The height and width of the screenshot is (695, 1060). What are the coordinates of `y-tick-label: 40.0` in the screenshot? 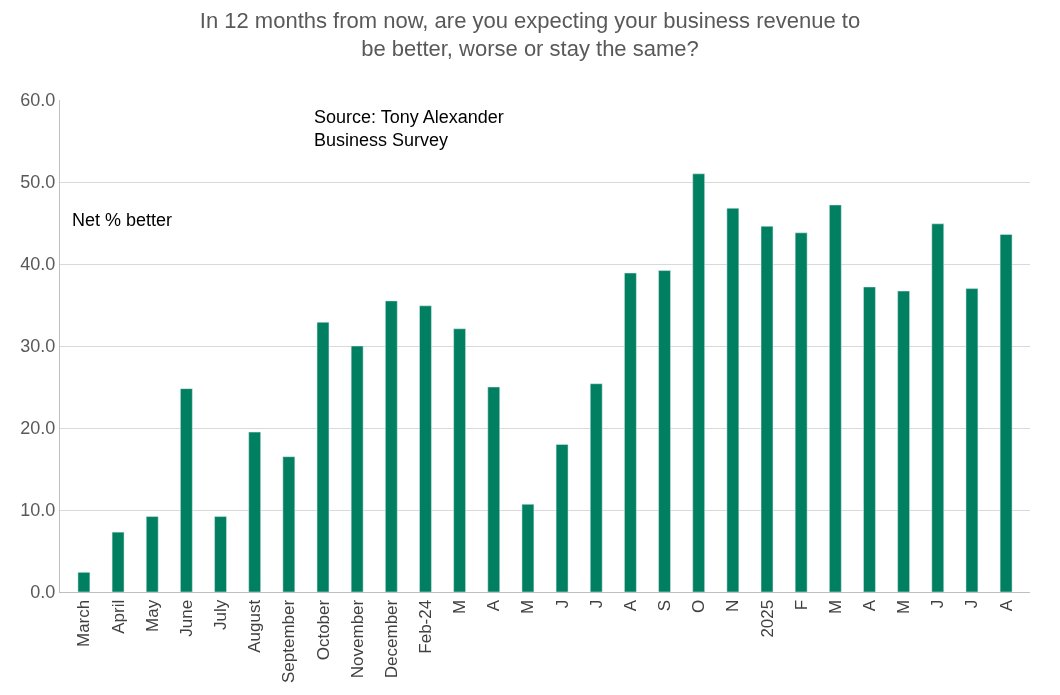 It's located at (38, 264).